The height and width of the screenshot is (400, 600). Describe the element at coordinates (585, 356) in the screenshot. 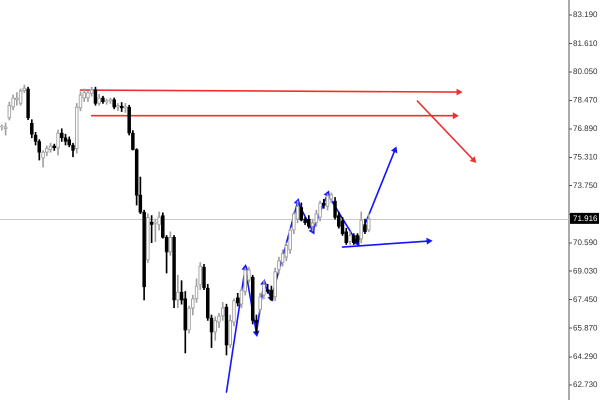

I see `y-tick-label: 64.290` at that location.